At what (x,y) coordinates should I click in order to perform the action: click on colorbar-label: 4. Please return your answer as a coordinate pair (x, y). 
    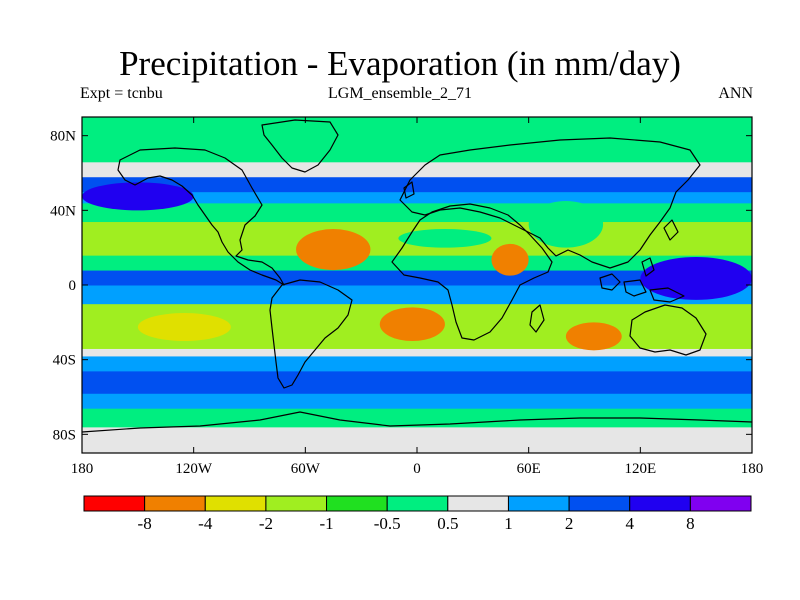
    Looking at the image, I should click on (629, 523).